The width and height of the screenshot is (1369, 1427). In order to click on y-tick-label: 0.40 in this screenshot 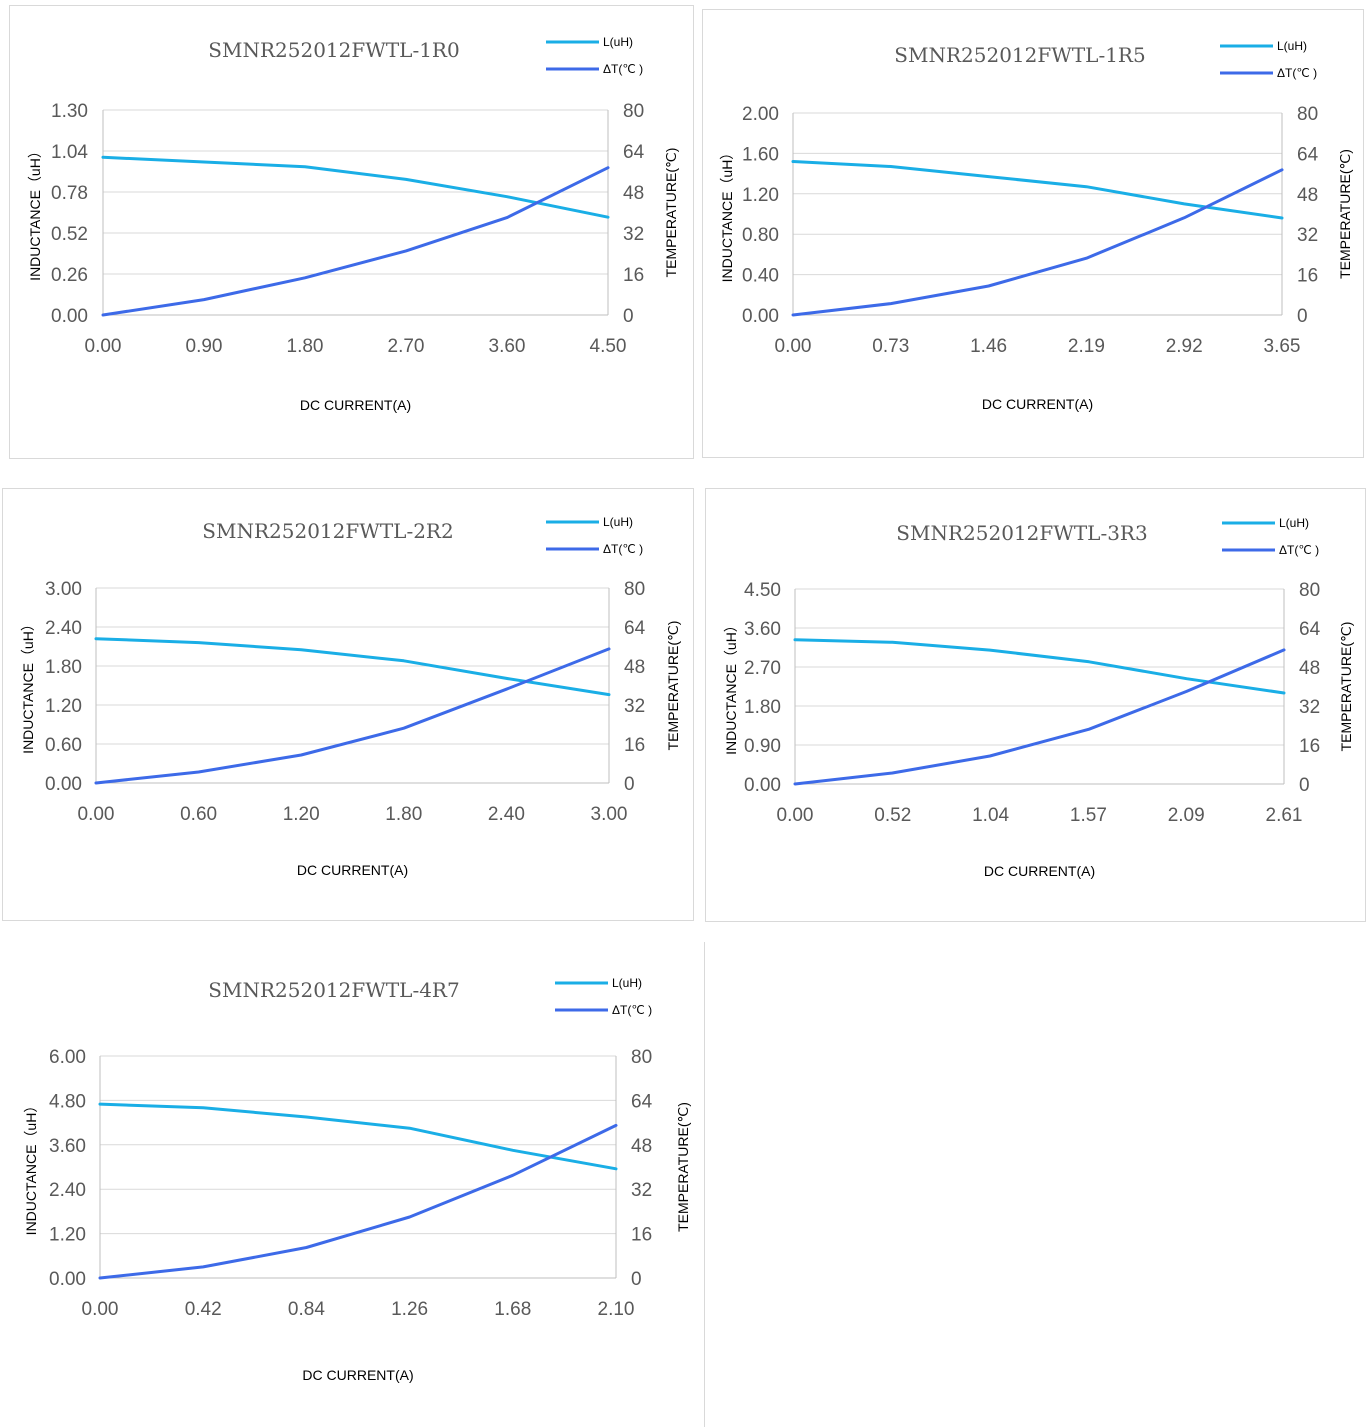, I will do `click(760, 276)`.